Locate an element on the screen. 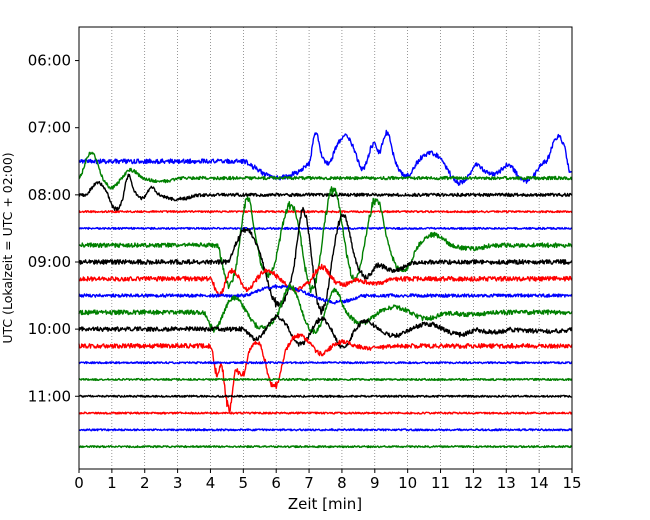 Image resolution: width=650 pixels, height=520 pixels. y-axis: 06:00 07:00 08:00 09:00 10:00 11:00 is located at coordinates (53, 228).